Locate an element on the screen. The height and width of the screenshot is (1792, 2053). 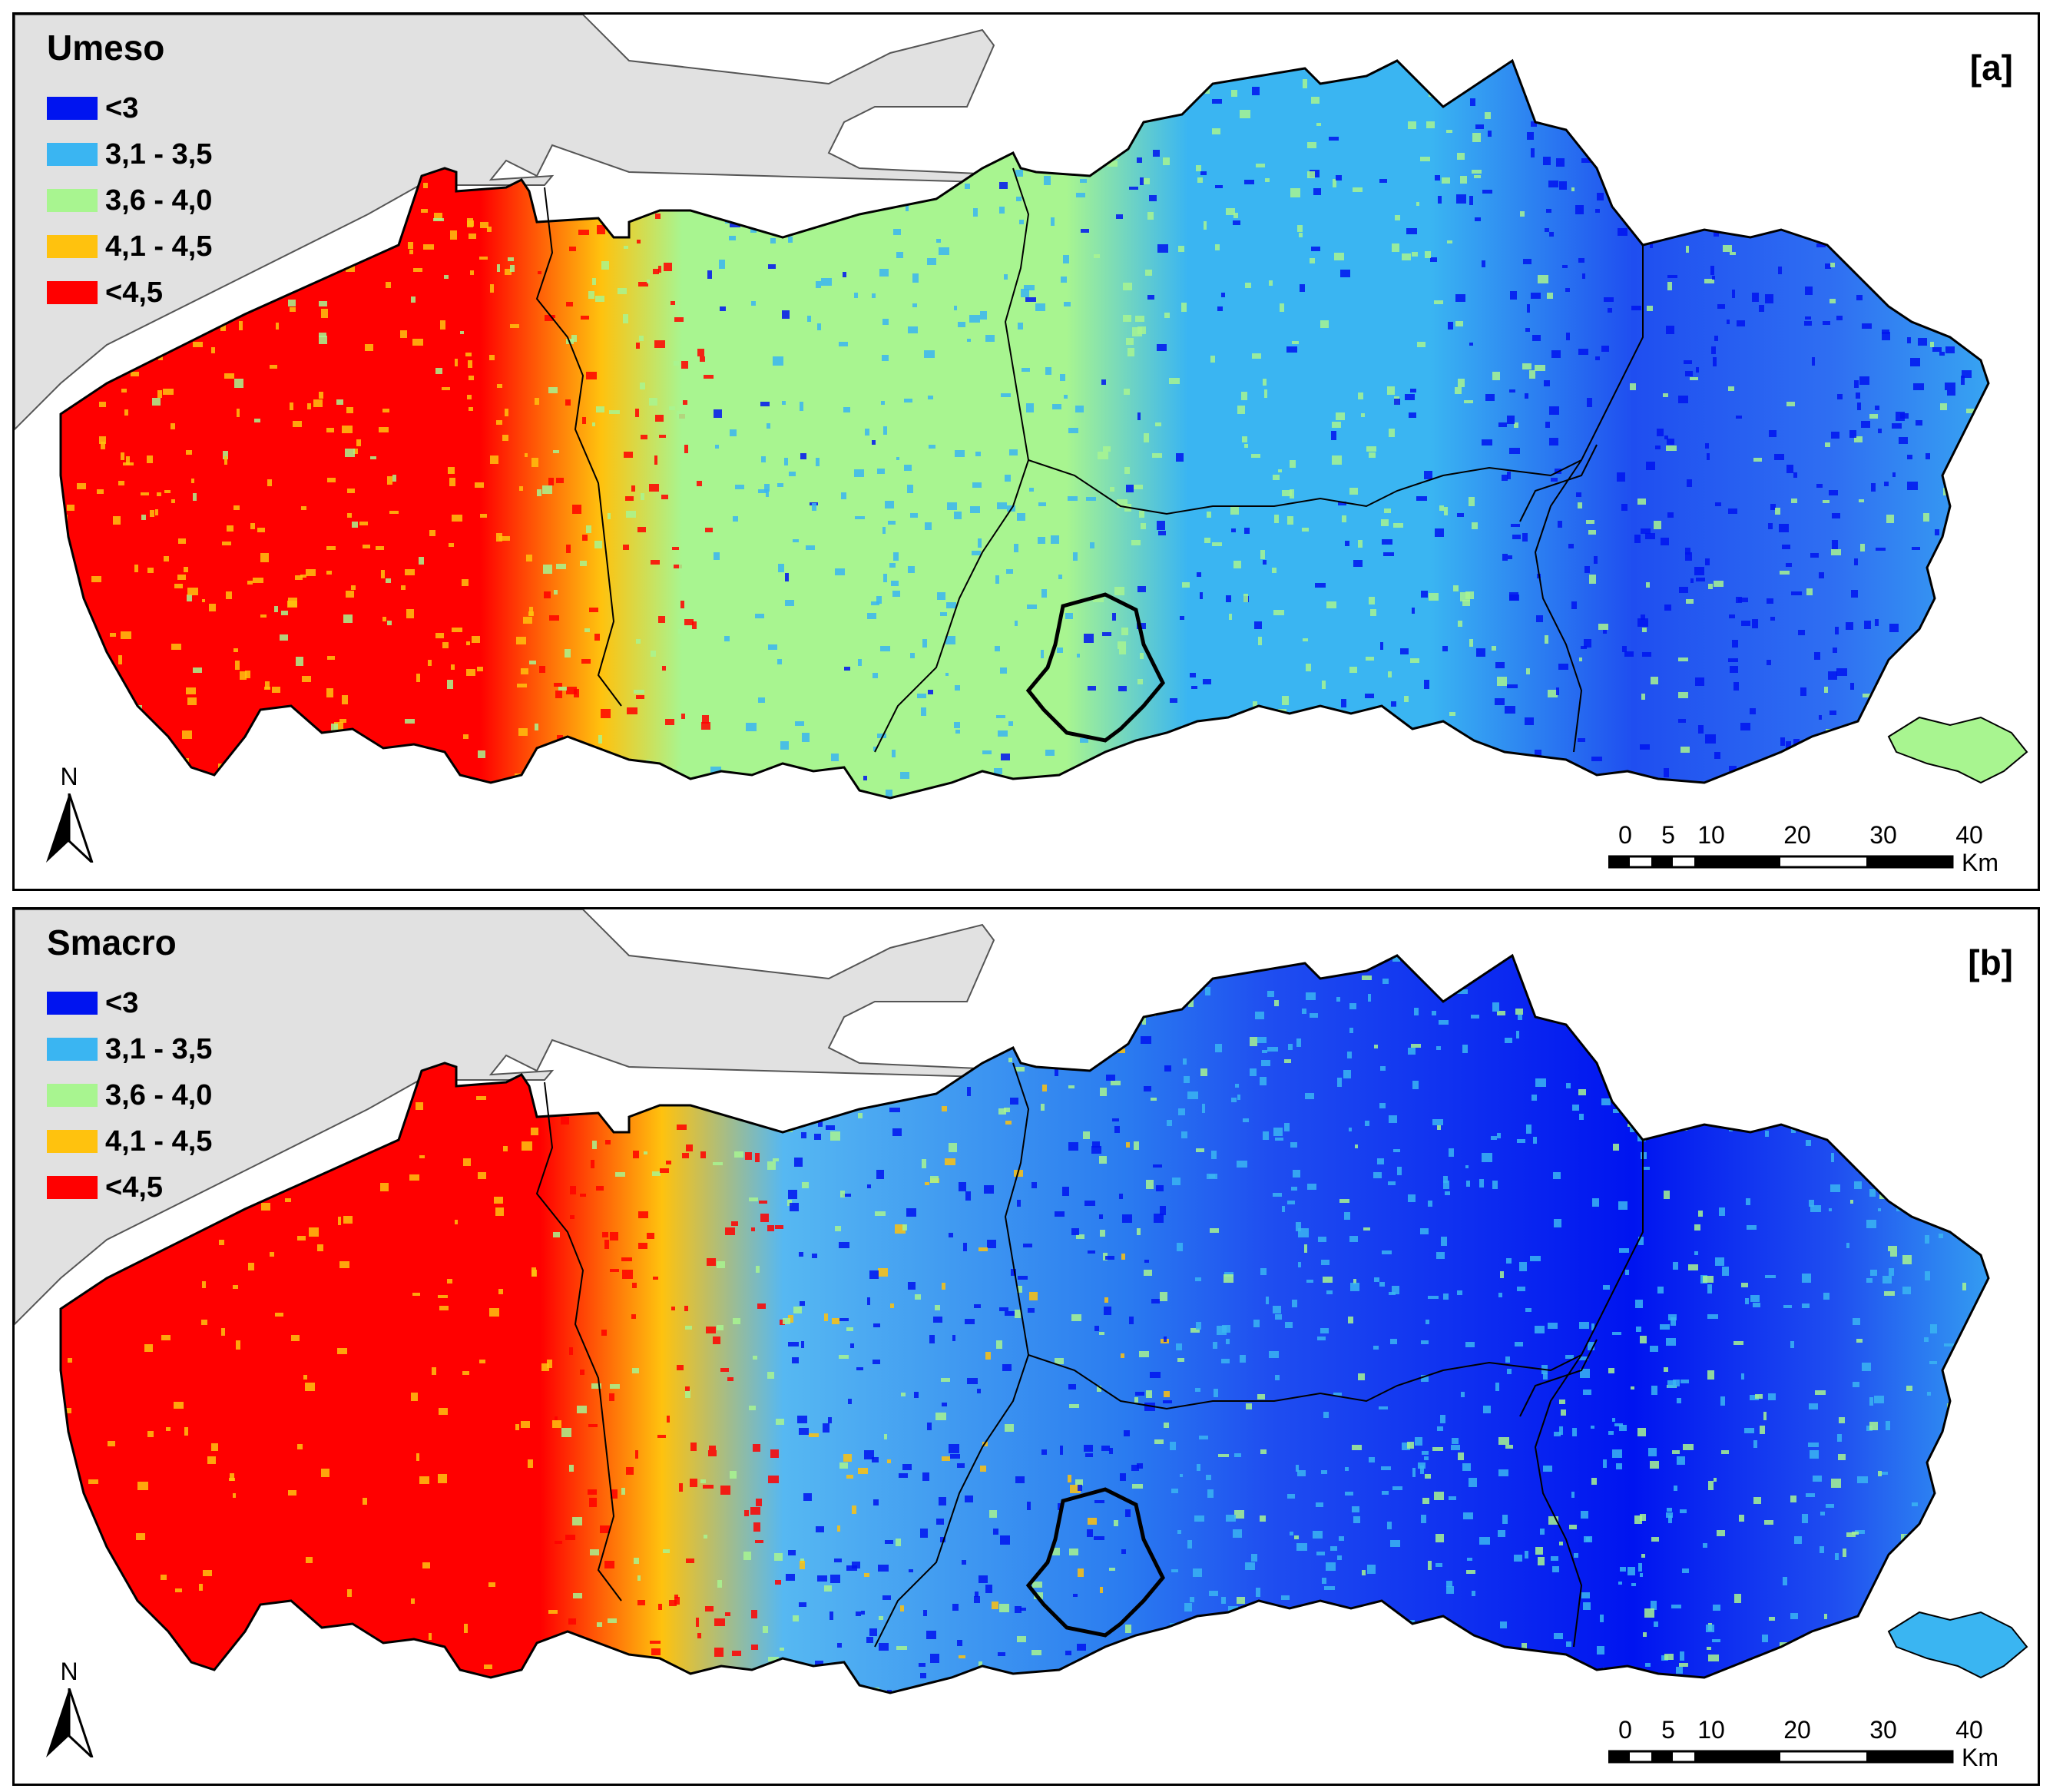
legend-label: <3 is located at coordinates (122, 1002).